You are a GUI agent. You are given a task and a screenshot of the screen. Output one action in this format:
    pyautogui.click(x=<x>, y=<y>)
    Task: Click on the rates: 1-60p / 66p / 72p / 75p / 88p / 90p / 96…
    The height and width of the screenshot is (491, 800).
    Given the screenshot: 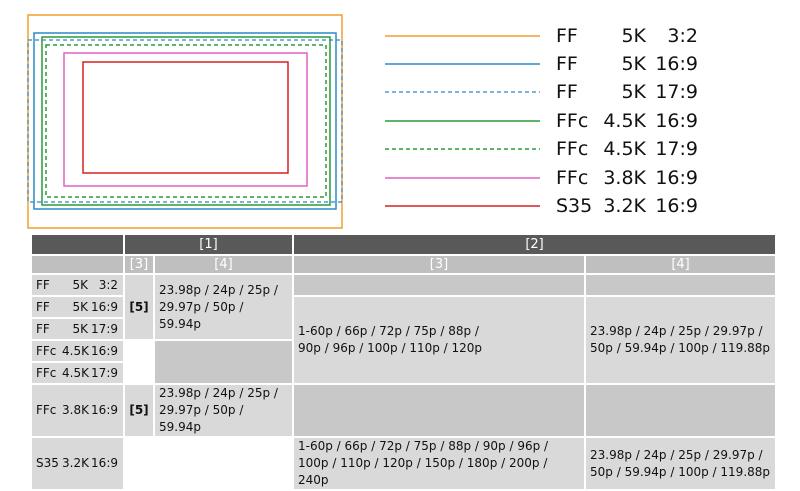 What is the action you would take?
    pyautogui.click(x=439, y=463)
    